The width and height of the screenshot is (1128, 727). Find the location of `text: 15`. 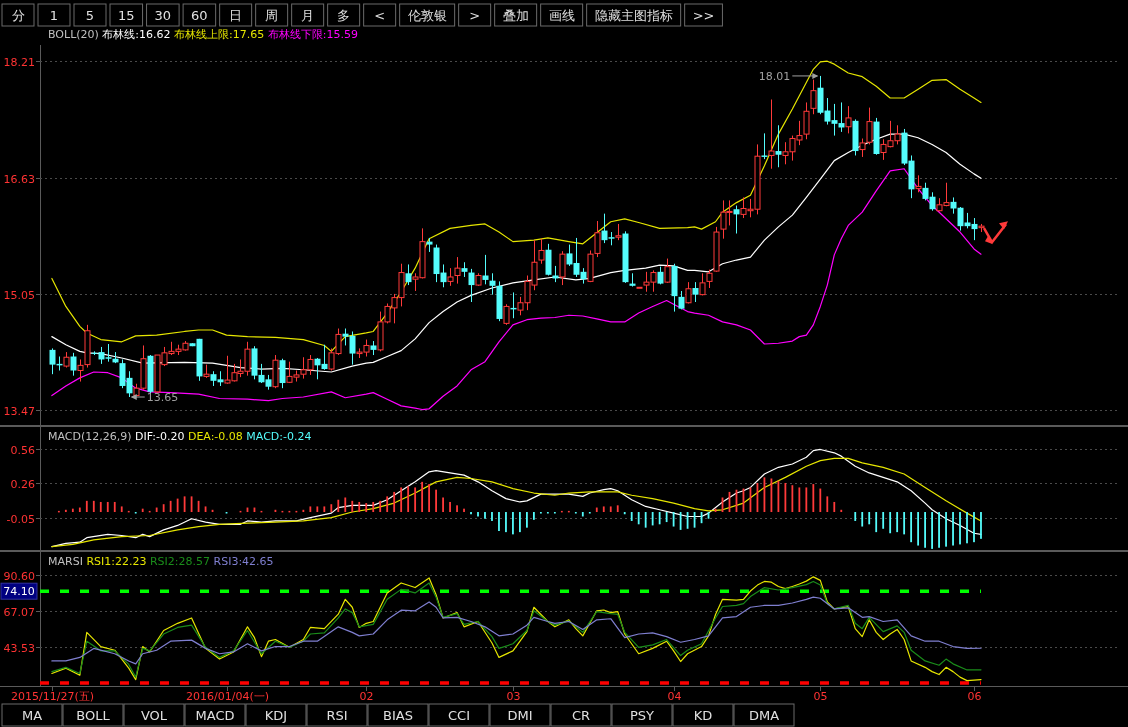

text: 15 is located at coordinates (126, 15).